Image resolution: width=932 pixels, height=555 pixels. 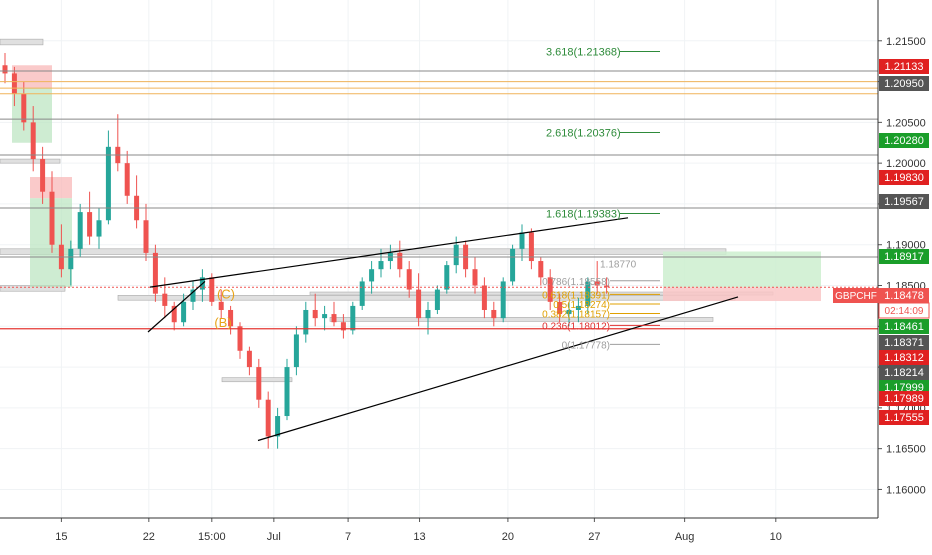 What do you see at coordinates (586, 345) in the screenshot?
I see `fib-retracement-label: 0(1.17778)` at bounding box center [586, 345].